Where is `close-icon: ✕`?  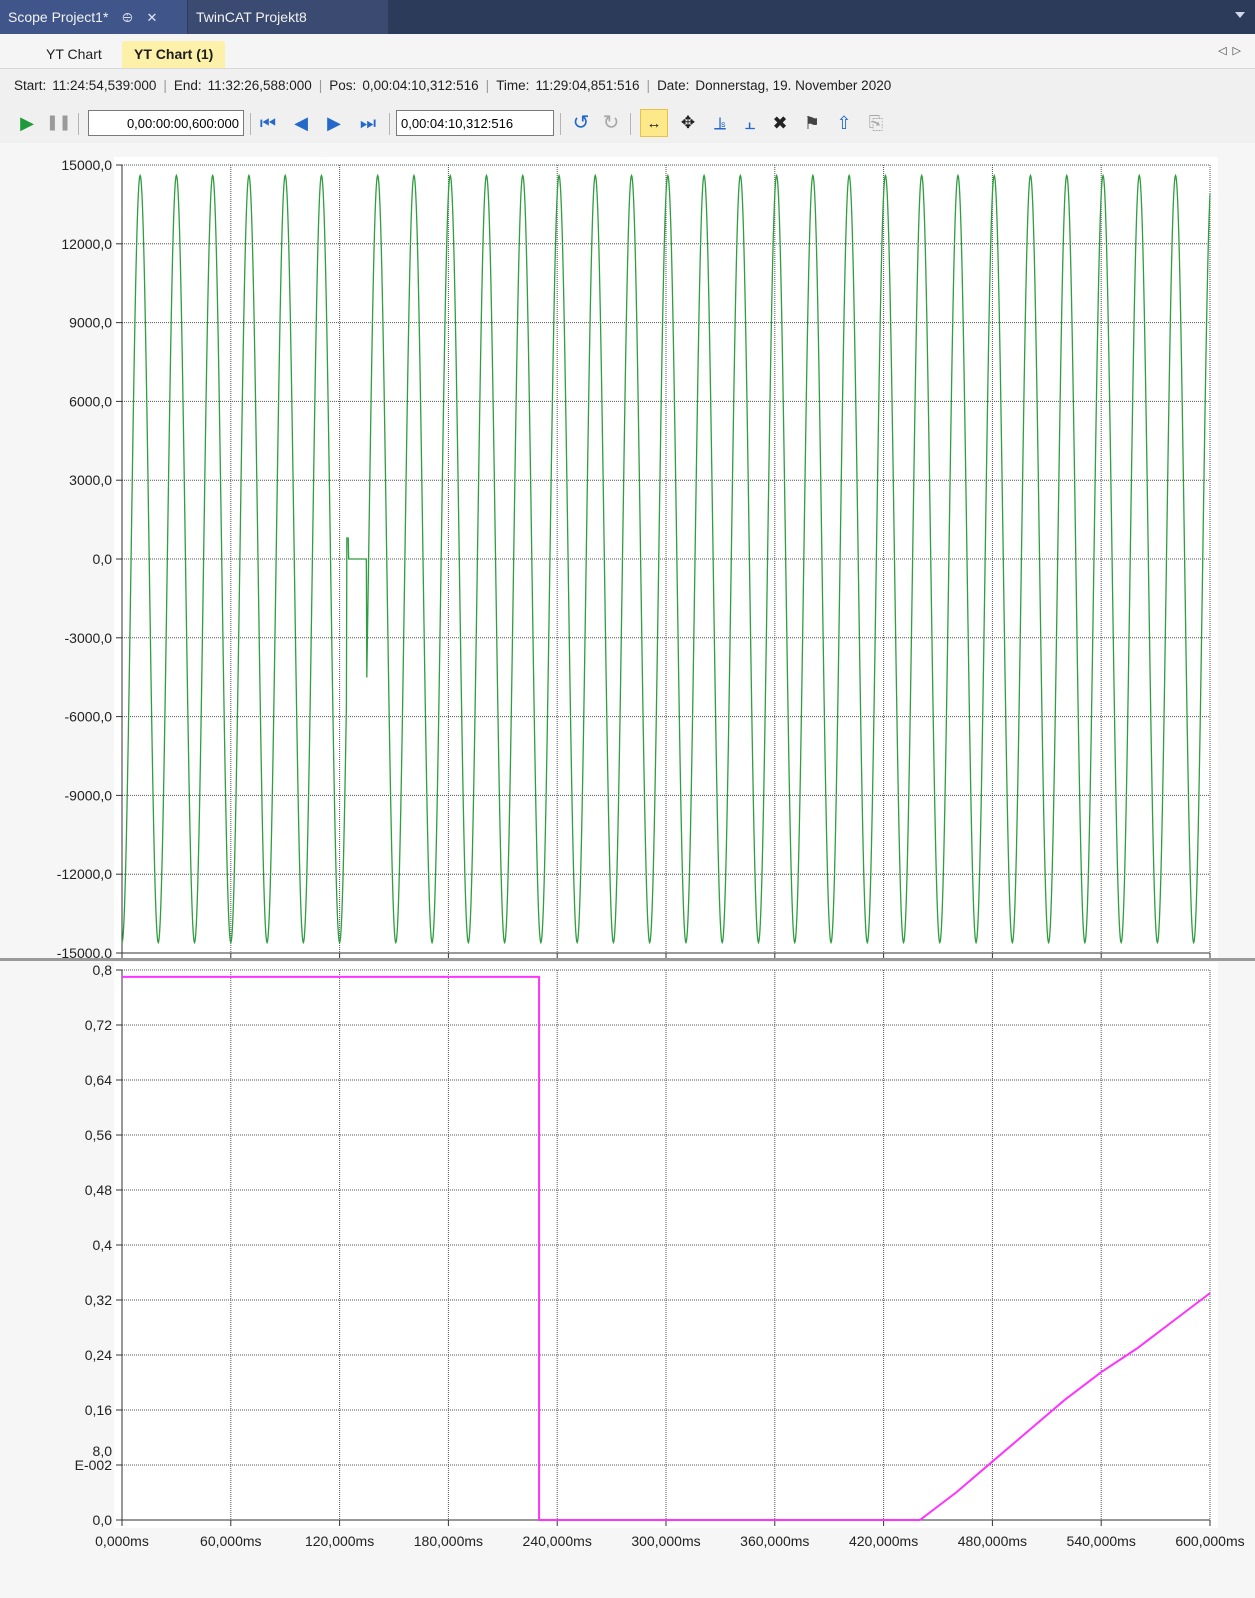 close-icon: ✕ is located at coordinates (152, 17).